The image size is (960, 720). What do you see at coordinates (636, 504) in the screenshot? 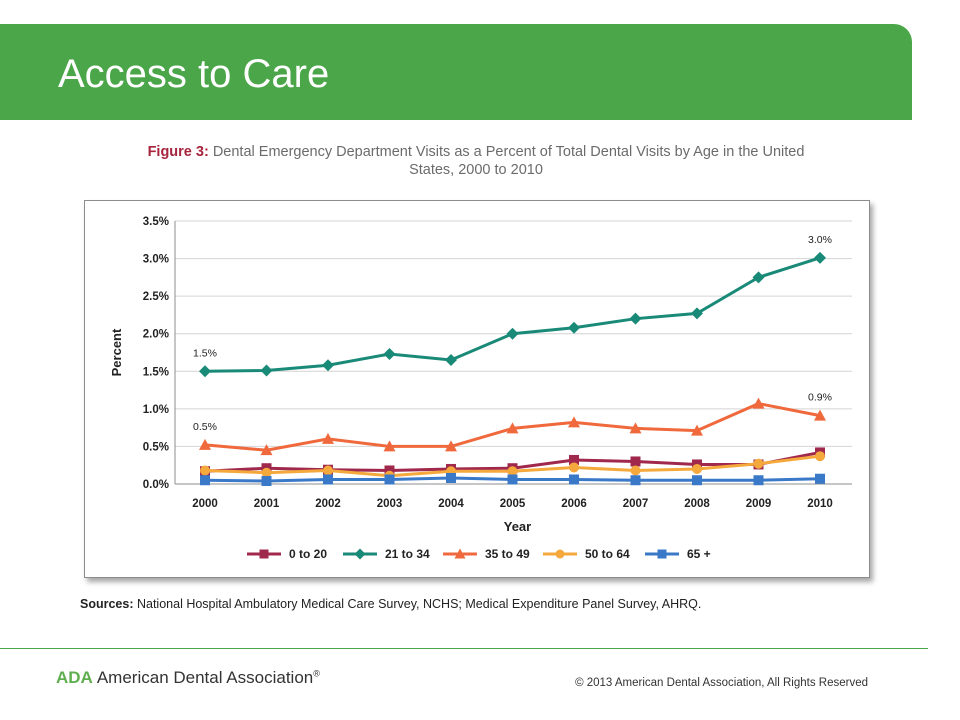
I see `x-tick-label: 2007` at bounding box center [636, 504].